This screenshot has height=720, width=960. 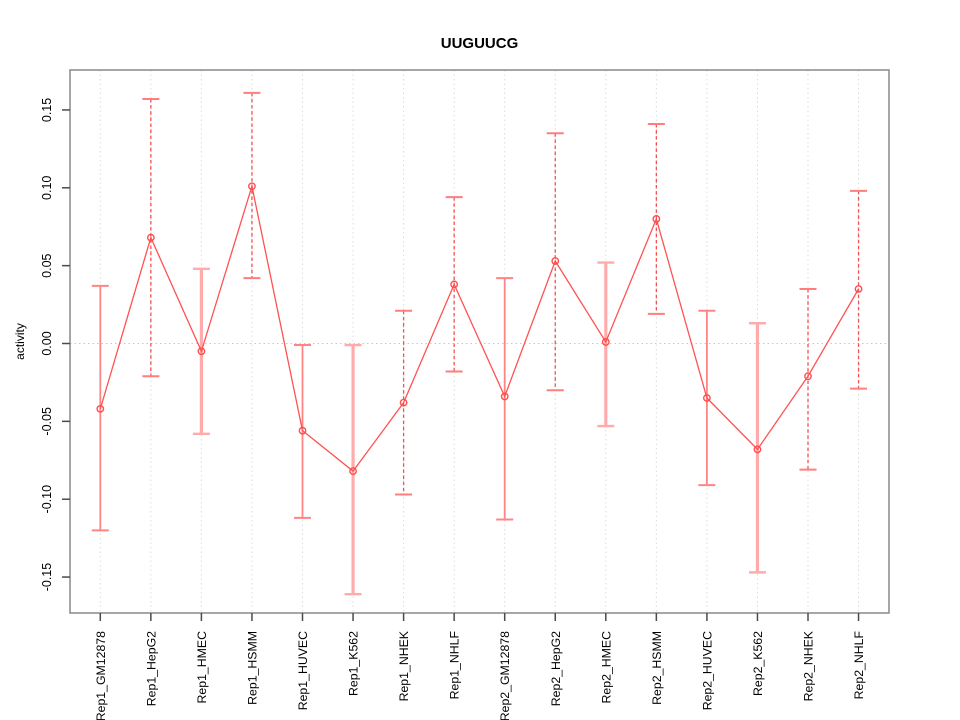 What do you see at coordinates (657, 668) in the screenshot?
I see `x-tick-label: Rep2_HSMM` at bounding box center [657, 668].